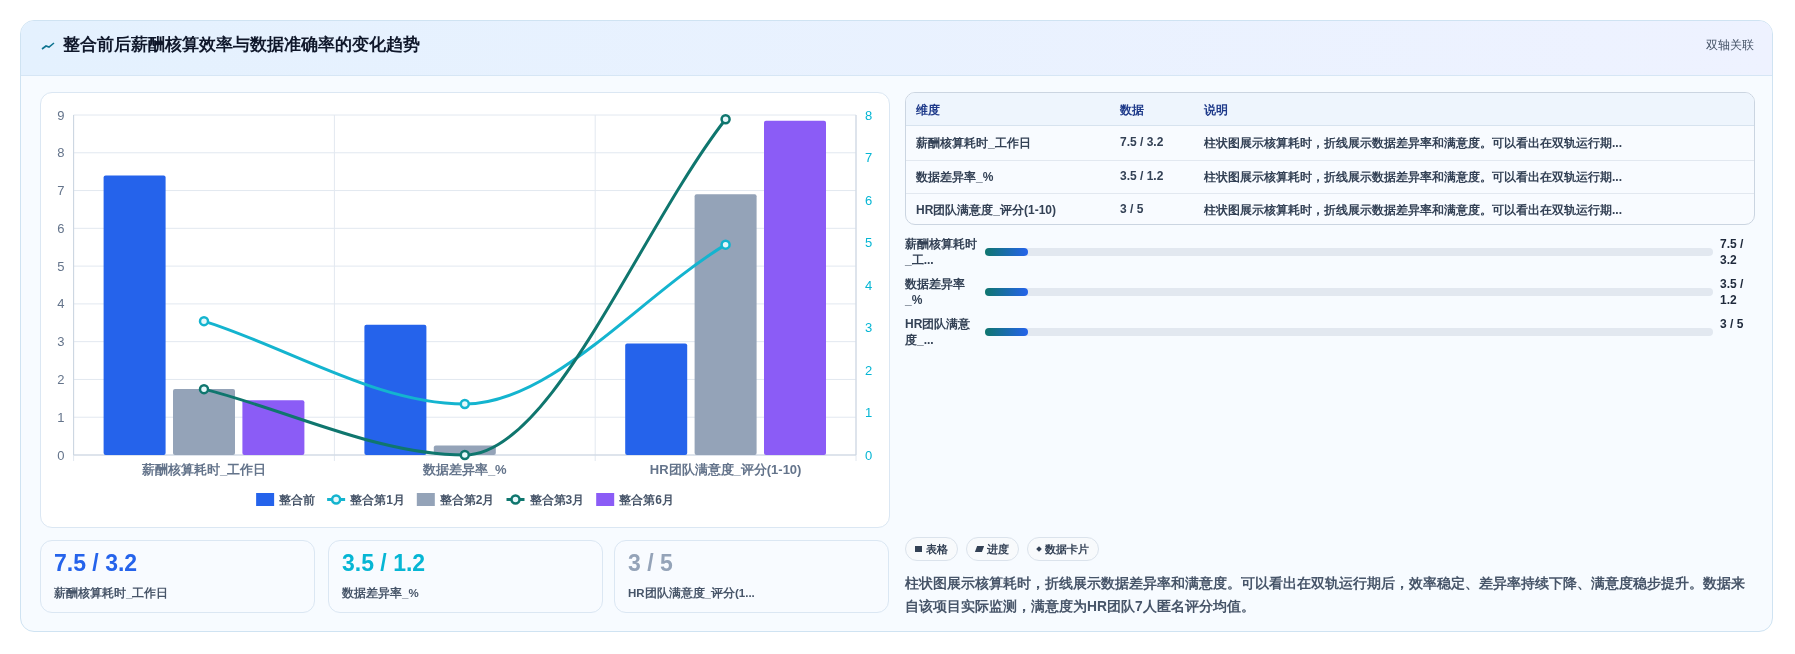  I want to click on y2-tick-label: 6, so click(869, 200).